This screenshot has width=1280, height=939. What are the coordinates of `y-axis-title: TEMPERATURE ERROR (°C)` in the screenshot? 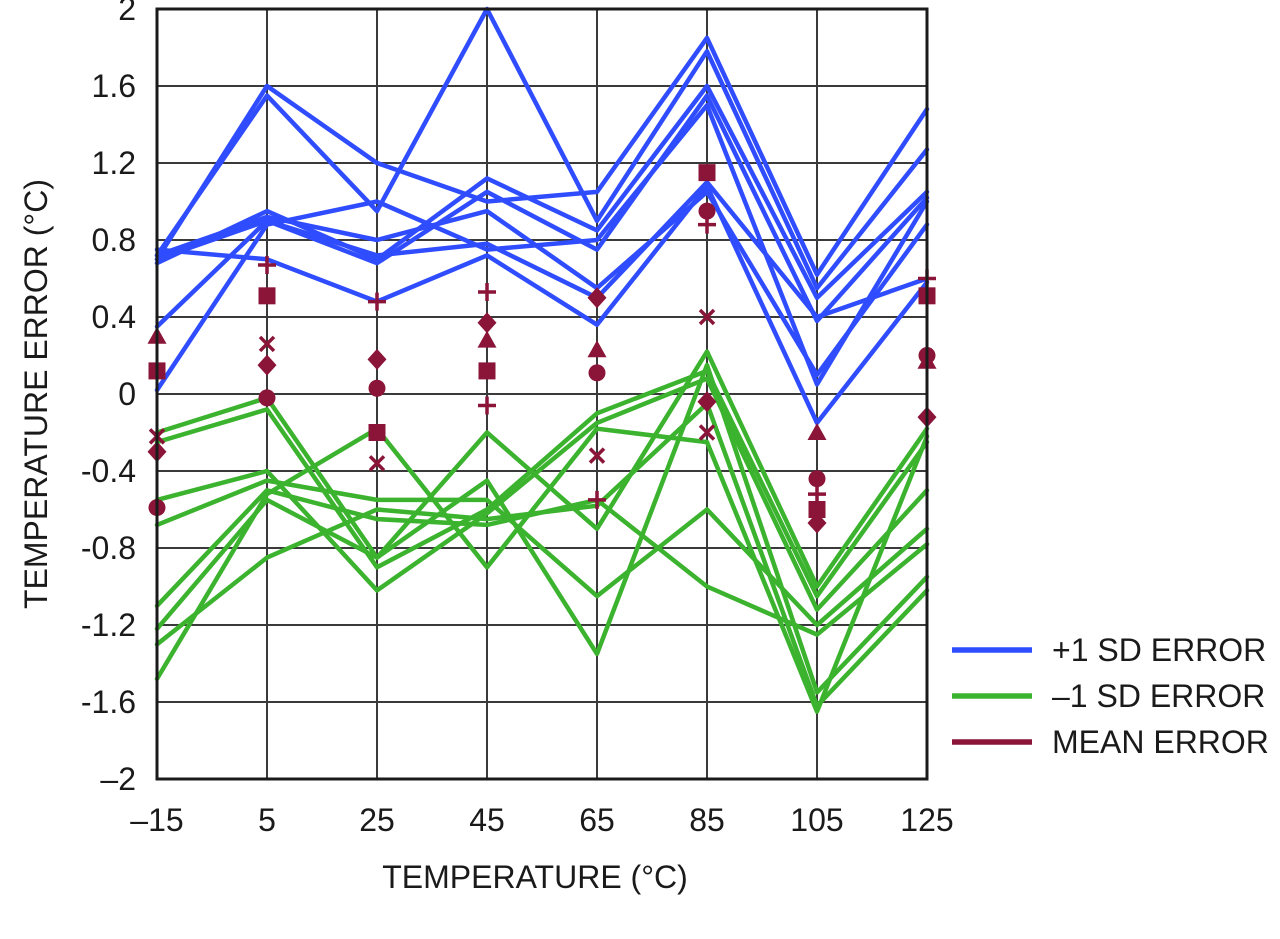 It's located at (36, 394).